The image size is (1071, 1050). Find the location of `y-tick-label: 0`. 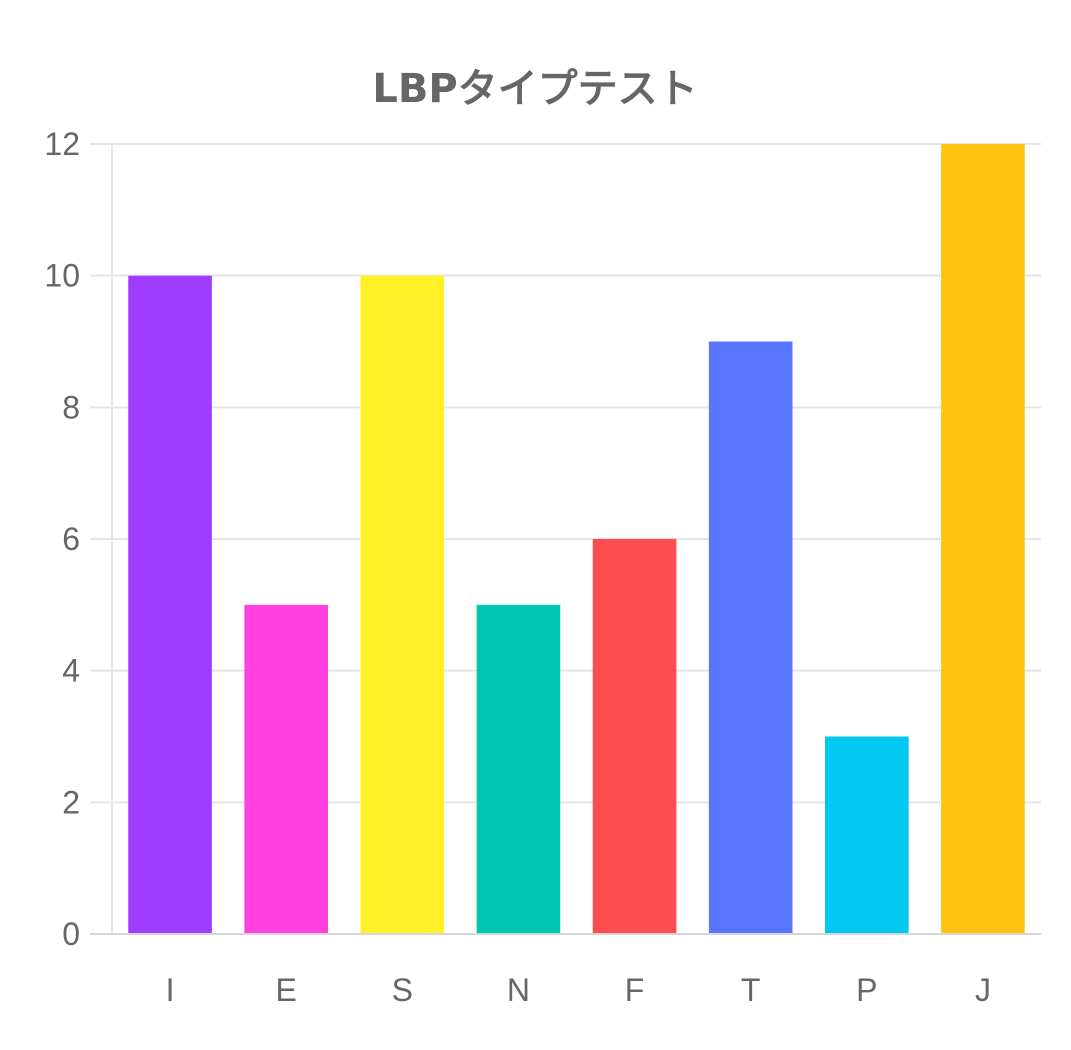

y-tick-label: 0 is located at coordinates (71, 934).